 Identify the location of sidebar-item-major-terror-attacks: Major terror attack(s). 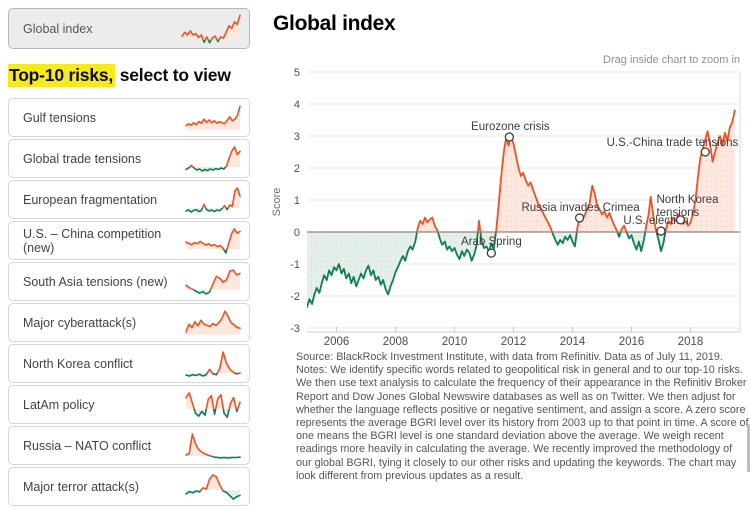
(129, 486).